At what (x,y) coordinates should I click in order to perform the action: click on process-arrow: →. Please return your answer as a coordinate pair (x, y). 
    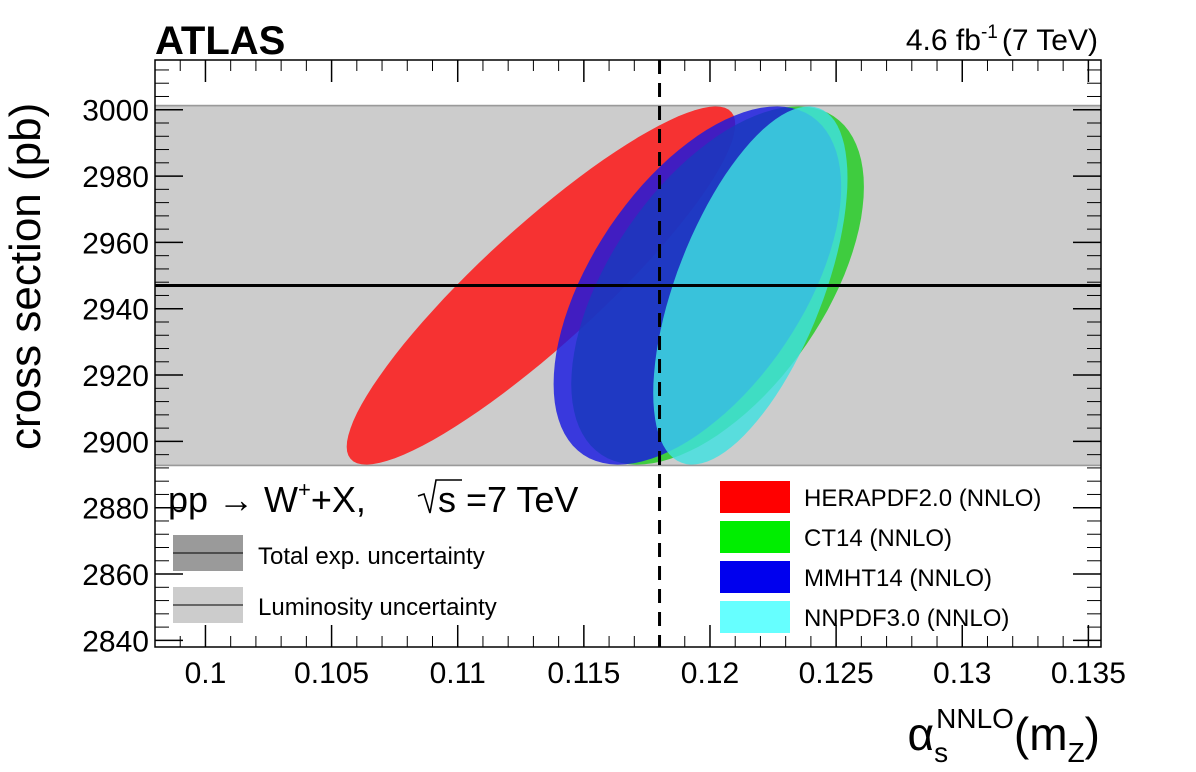
    Looking at the image, I should click on (236, 499).